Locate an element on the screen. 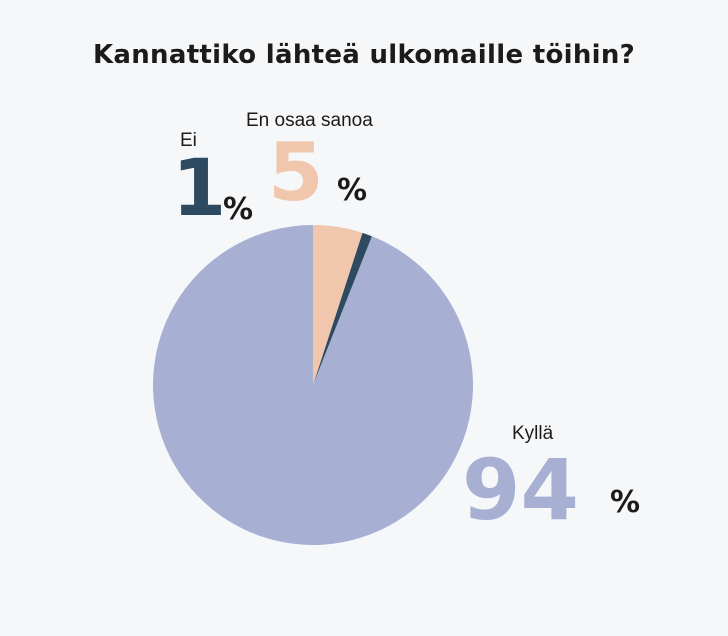 The width and height of the screenshot is (728, 636). slice-percent-sign-ei: % is located at coordinates (238, 209).